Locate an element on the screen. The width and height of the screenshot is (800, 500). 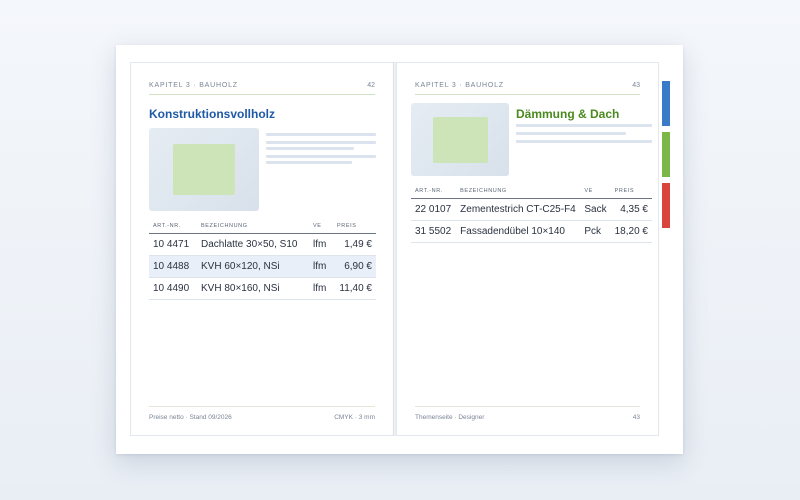
cell-art-nr: 22 0107 is located at coordinates (434, 209).